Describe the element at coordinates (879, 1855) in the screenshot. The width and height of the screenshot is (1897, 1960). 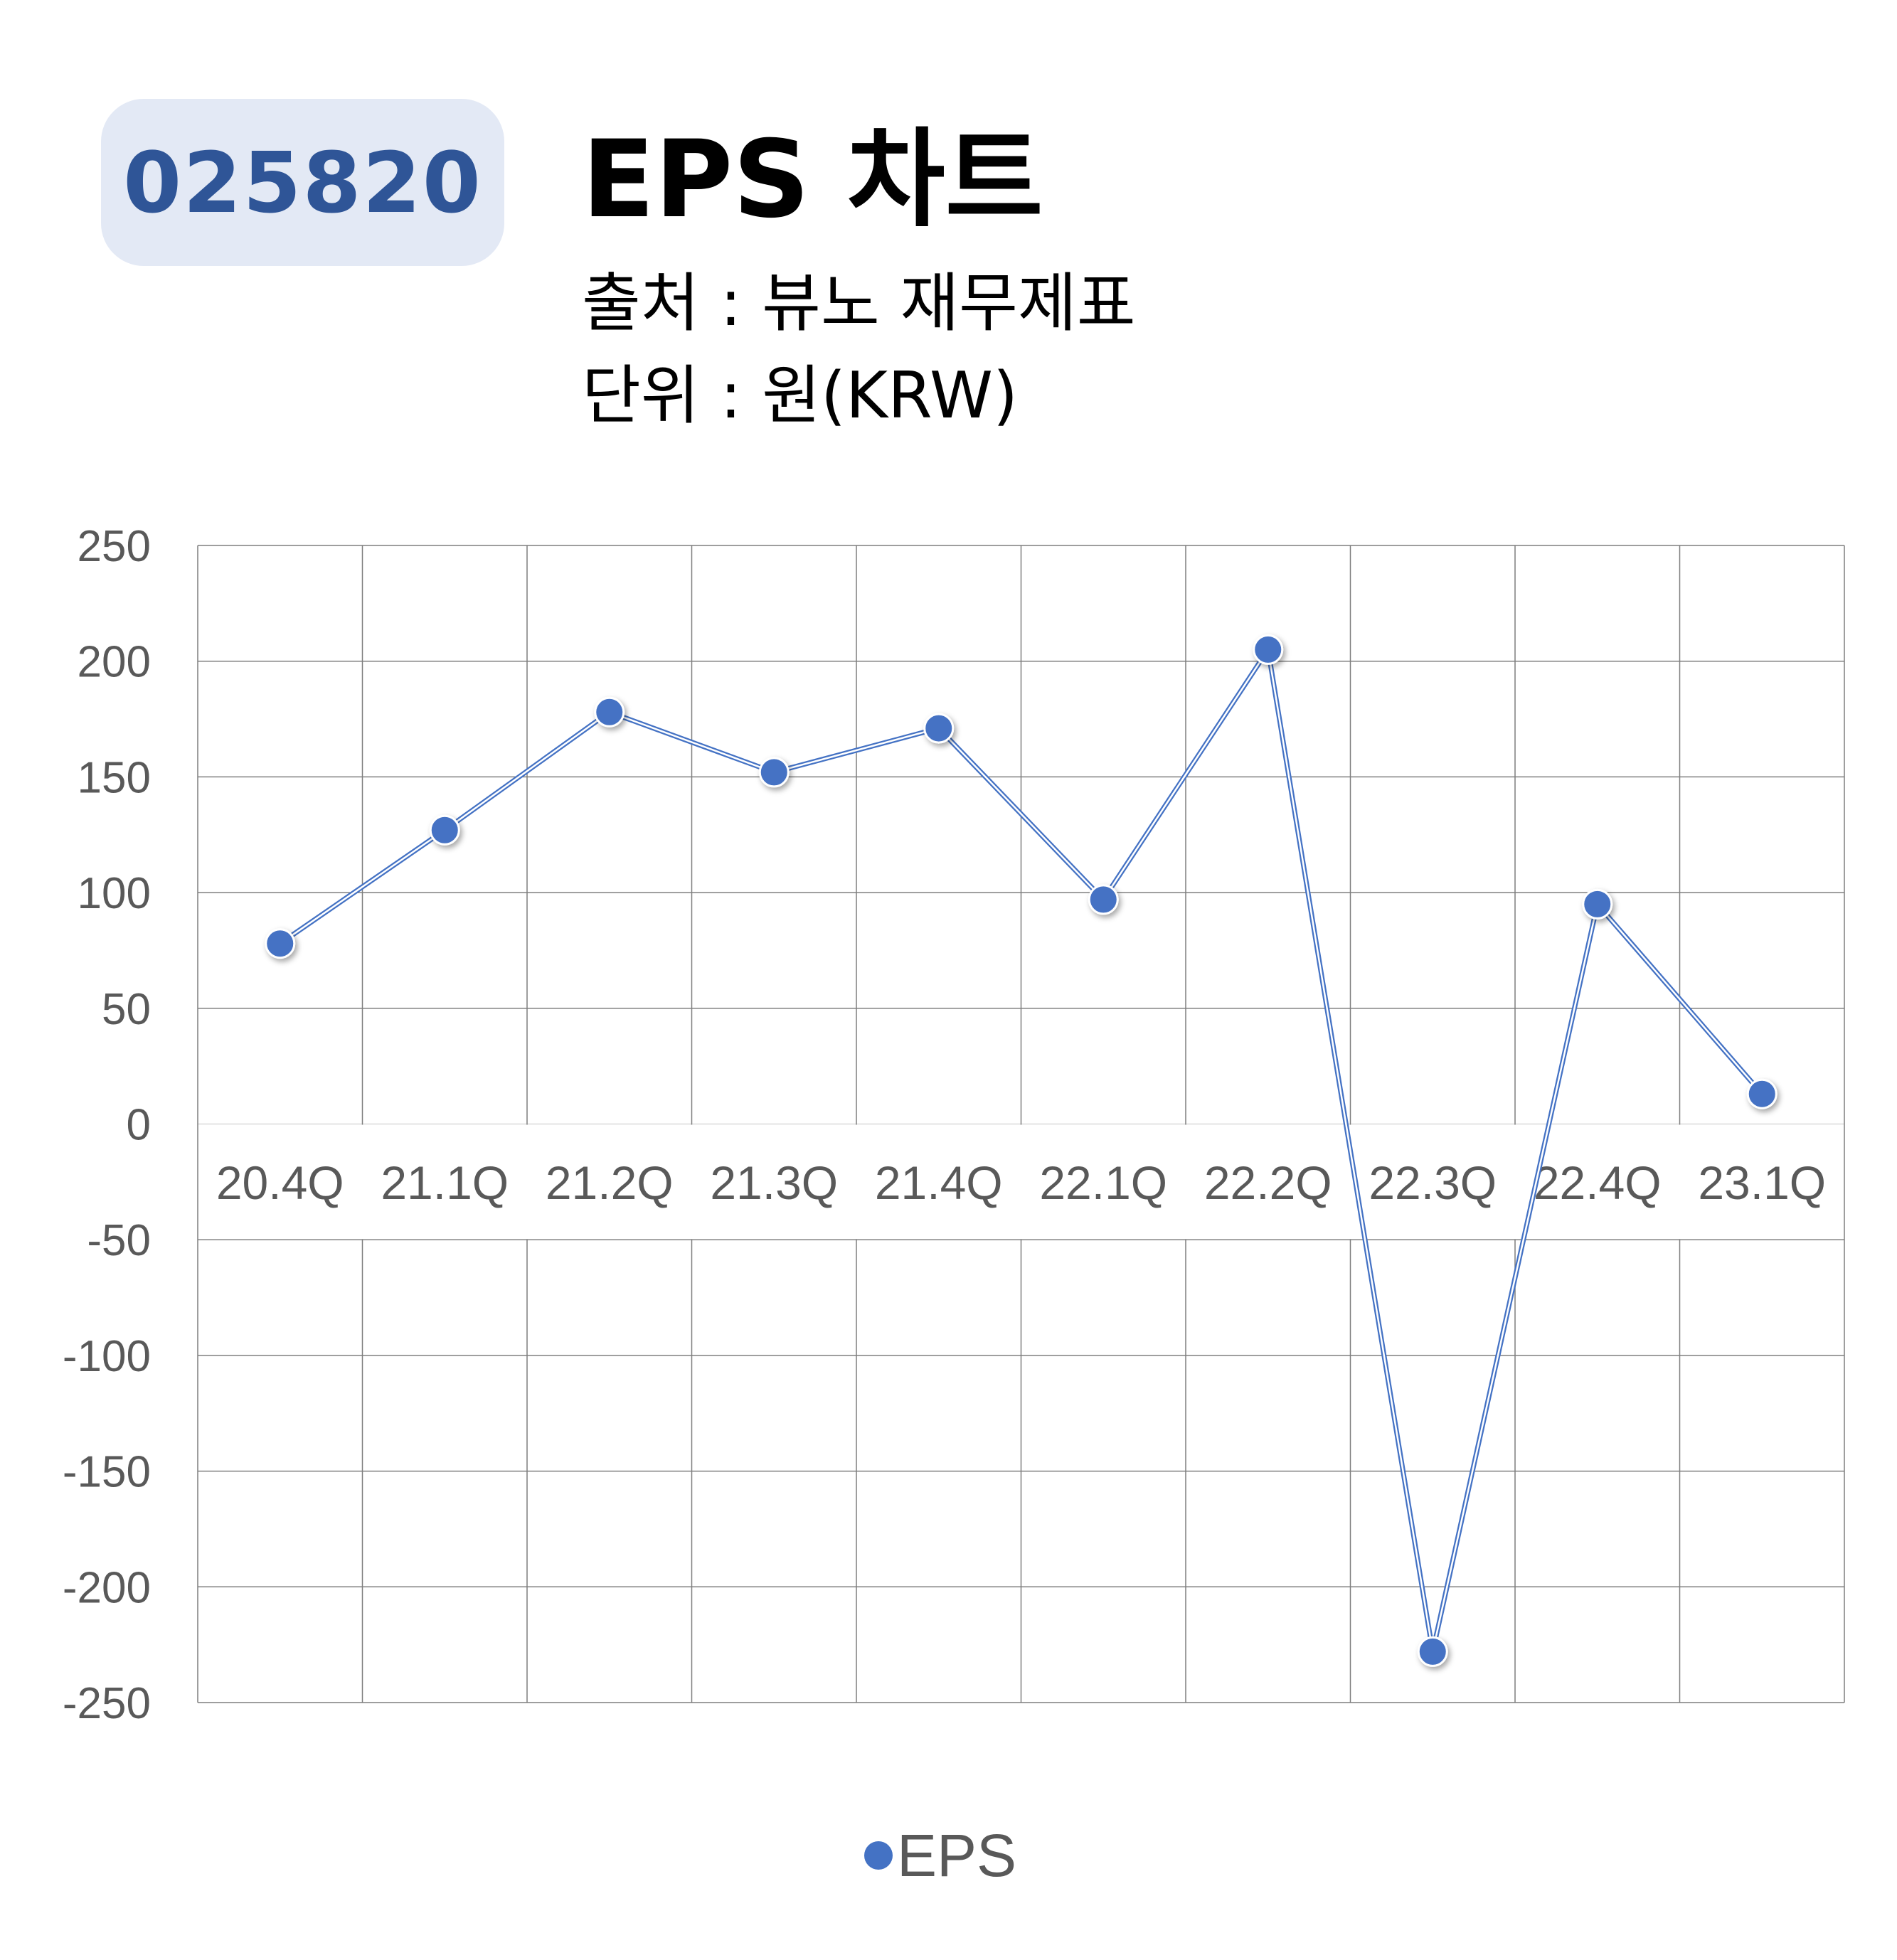
I see `legend-marker-icon` at that location.